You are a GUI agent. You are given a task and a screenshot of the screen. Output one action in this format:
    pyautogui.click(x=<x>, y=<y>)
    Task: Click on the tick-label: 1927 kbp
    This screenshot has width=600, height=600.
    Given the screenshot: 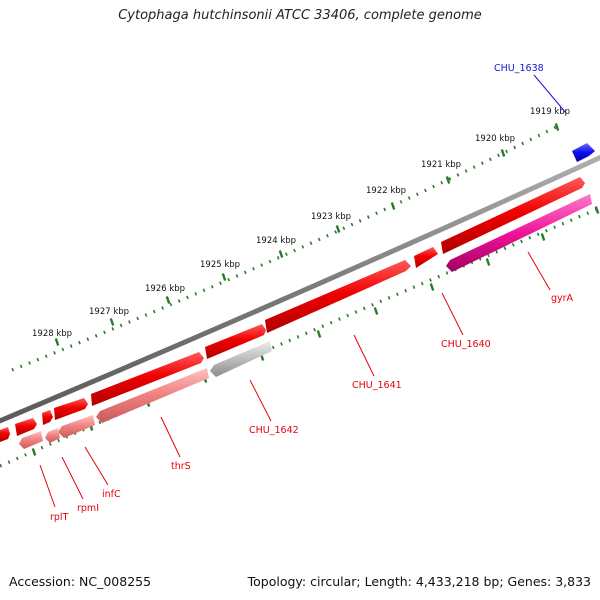 What is the action you would take?
    pyautogui.click(x=109, y=312)
    